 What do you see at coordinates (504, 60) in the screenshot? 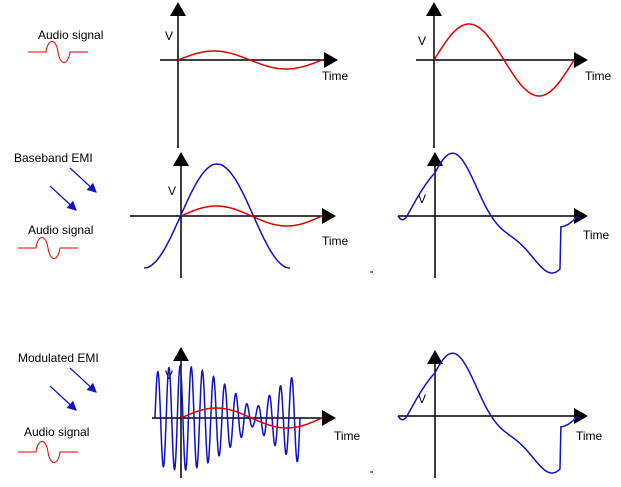
I see `row1-right-audio-wave` at bounding box center [504, 60].